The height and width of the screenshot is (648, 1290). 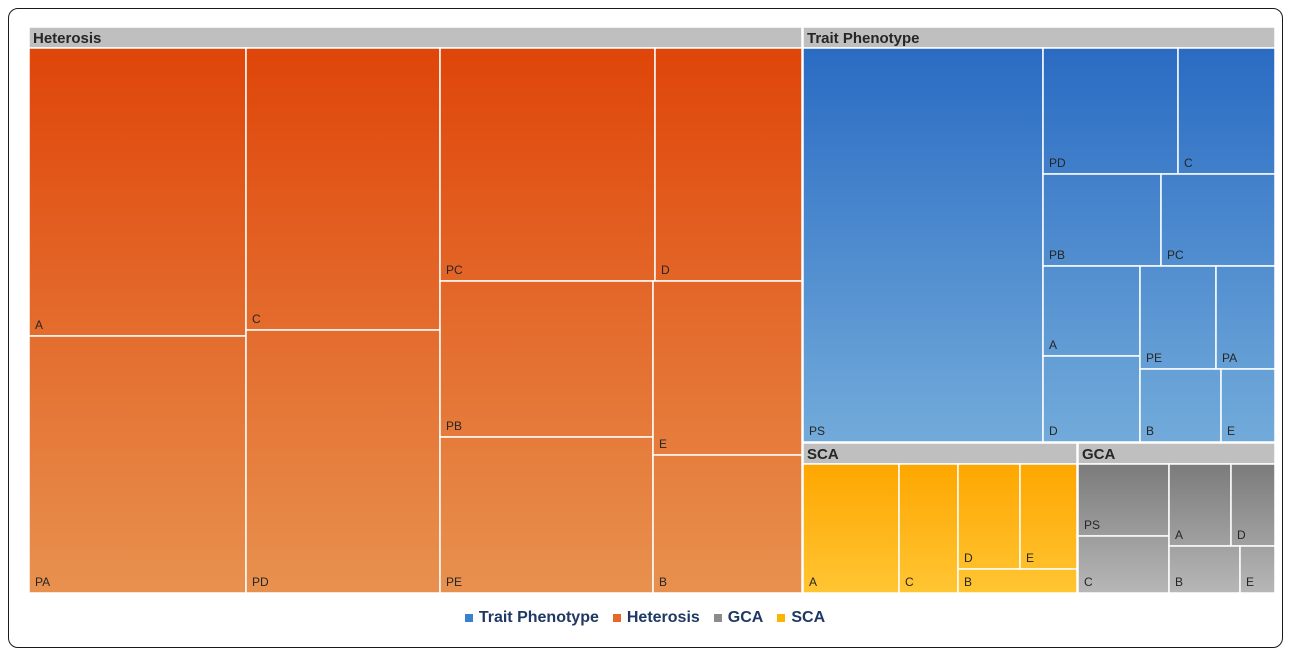 I want to click on tile-rect-trait-phenotype-e, so click(x=1248, y=405).